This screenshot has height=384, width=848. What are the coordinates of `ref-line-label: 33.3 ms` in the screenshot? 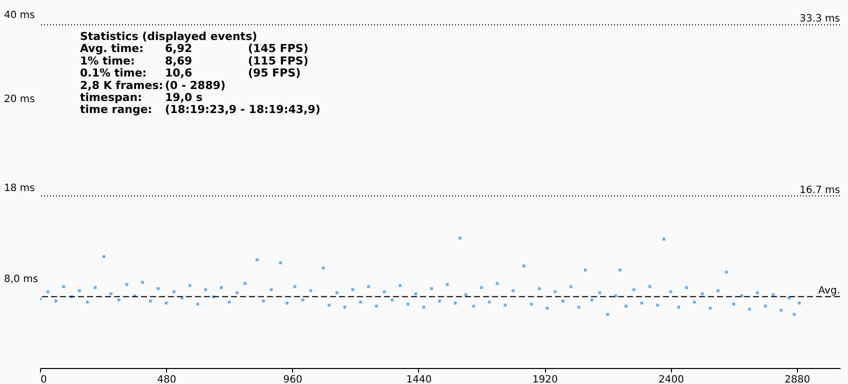 It's located at (820, 19).